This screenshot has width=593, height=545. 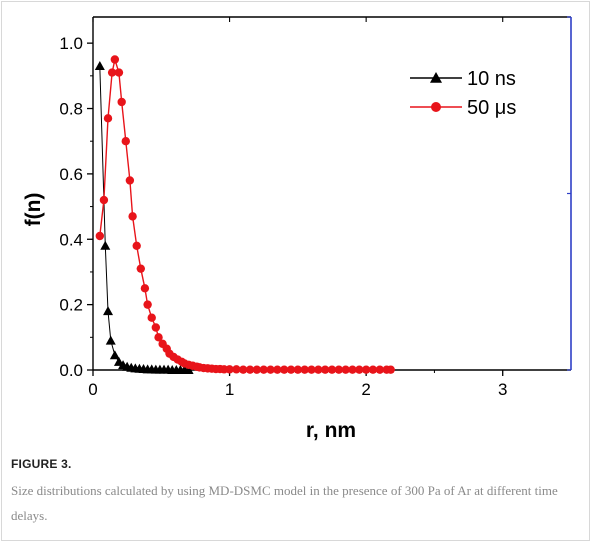 What do you see at coordinates (229, 389) in the screenshot?
I see `x-tick-label: 1` at bounding box center [229, 389].